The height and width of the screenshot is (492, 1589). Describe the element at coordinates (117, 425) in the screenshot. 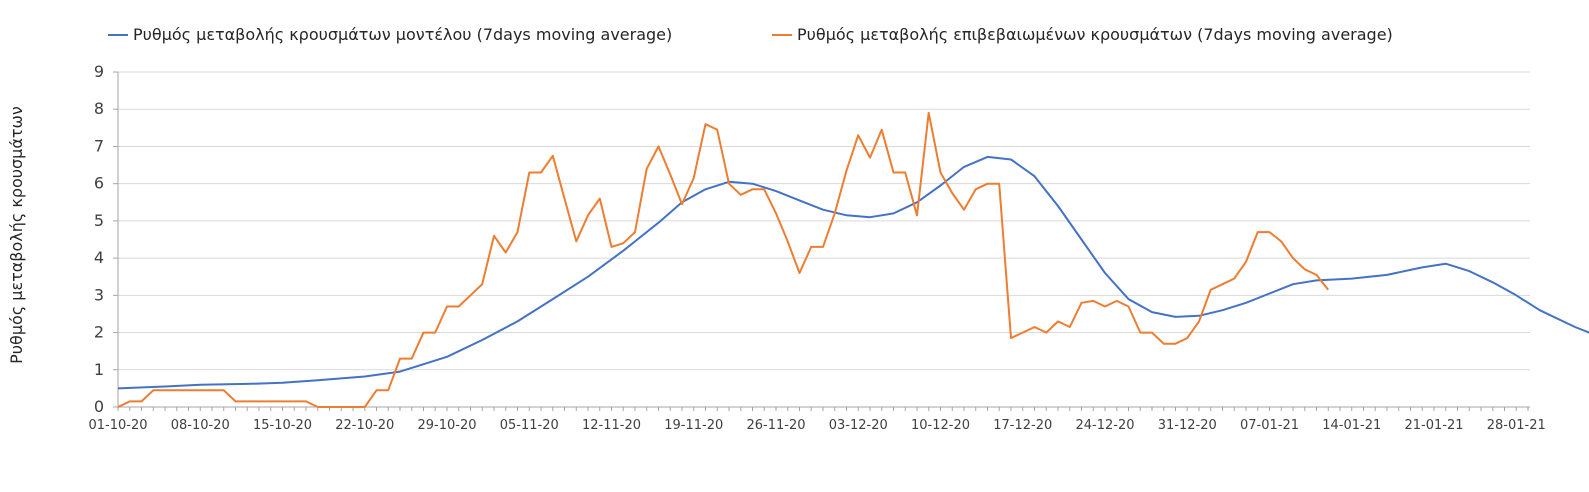

I see `x-tick-label: 01-10-20` at that location.